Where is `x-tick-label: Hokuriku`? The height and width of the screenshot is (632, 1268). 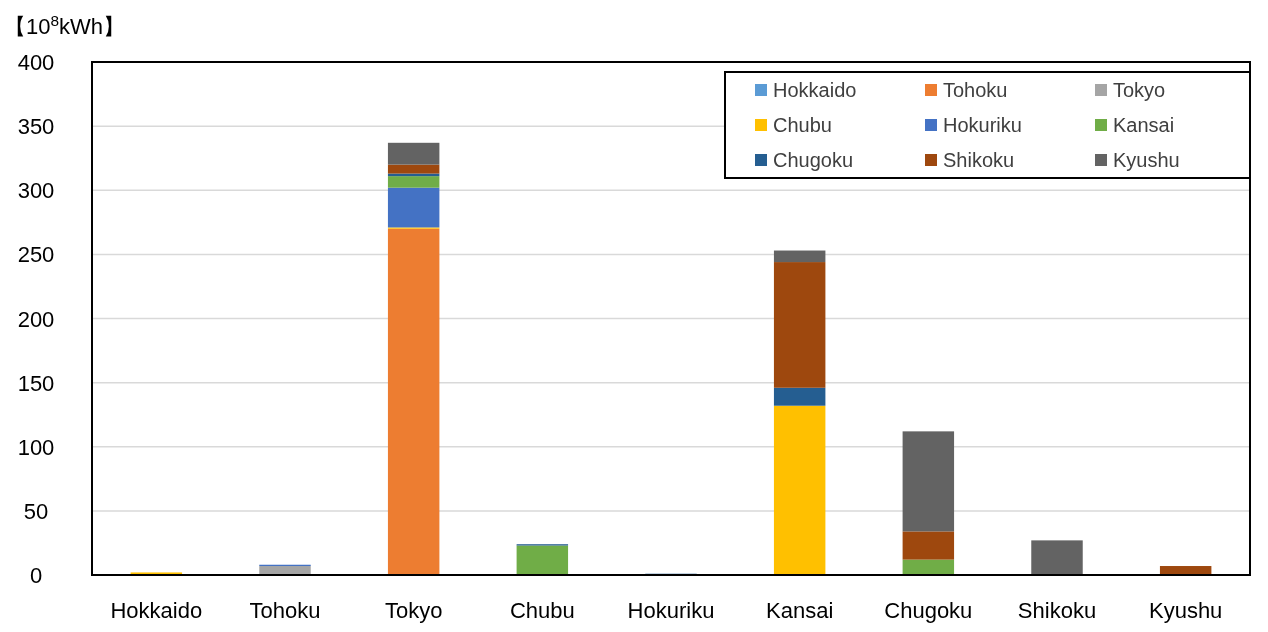 x-tick-label: Hokuriku is located at coordinates (671, 610).